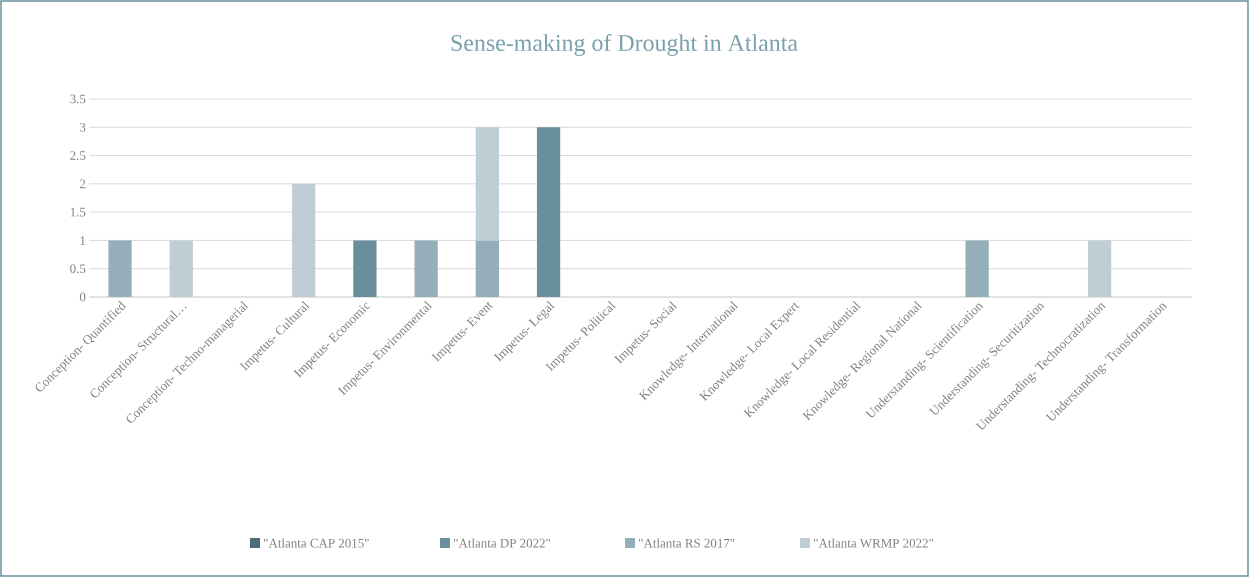 Image resolution: width=1249 pixels, height=577 pixels. What do you see at coordinates (82, 184) in the screenshot?
I see `y-tick-label: 2` at bounding box center [82, 184].